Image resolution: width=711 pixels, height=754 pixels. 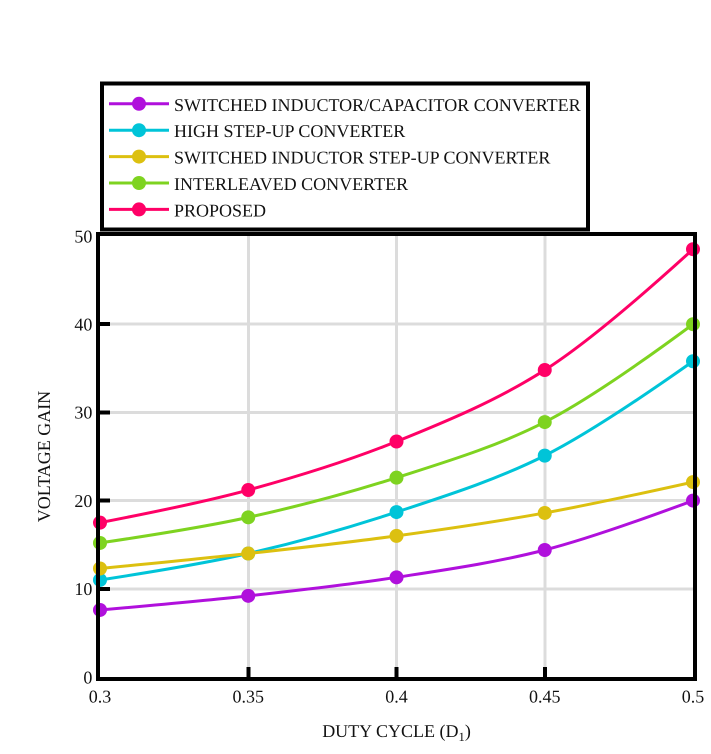 What do you see at coordinates (83, 500) in the screenshot?
I see `y-tick-label: 20` at bounding box center [83, 500].